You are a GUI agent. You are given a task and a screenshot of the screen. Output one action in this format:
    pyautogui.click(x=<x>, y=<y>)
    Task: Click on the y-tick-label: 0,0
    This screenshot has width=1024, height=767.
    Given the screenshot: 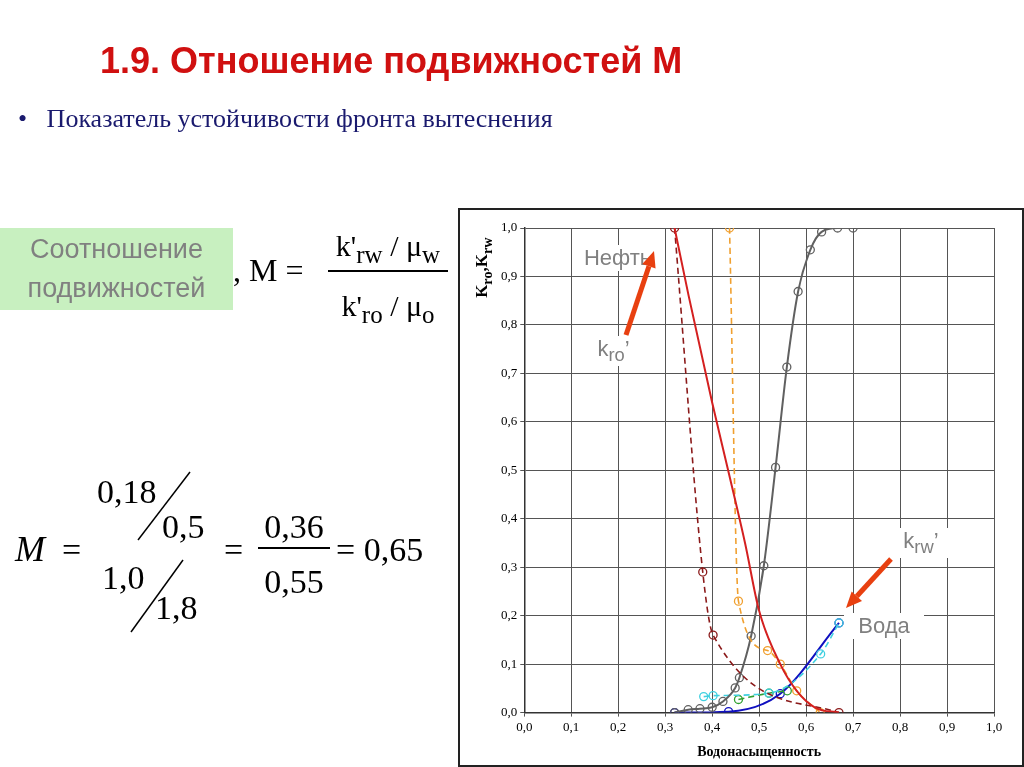 What is the action you would take?
    pyautogui.click(x=509, y=712)
    